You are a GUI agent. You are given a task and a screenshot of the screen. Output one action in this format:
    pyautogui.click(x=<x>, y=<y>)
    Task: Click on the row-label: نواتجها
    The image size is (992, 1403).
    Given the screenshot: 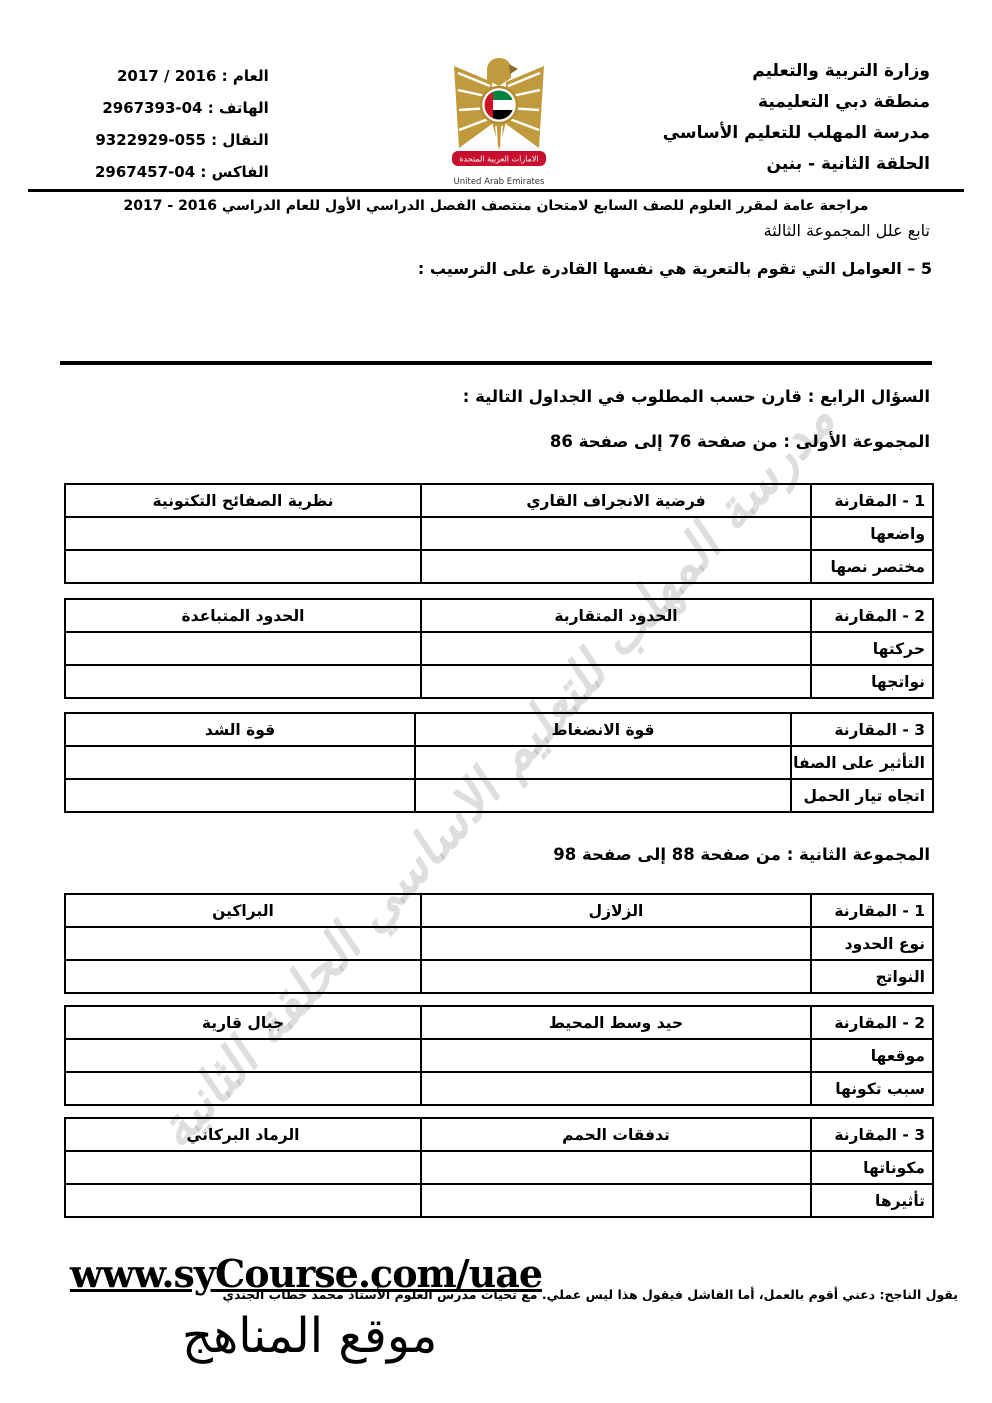 What is the action you would take?
    pyautogui.click(x=872, y=681)
    